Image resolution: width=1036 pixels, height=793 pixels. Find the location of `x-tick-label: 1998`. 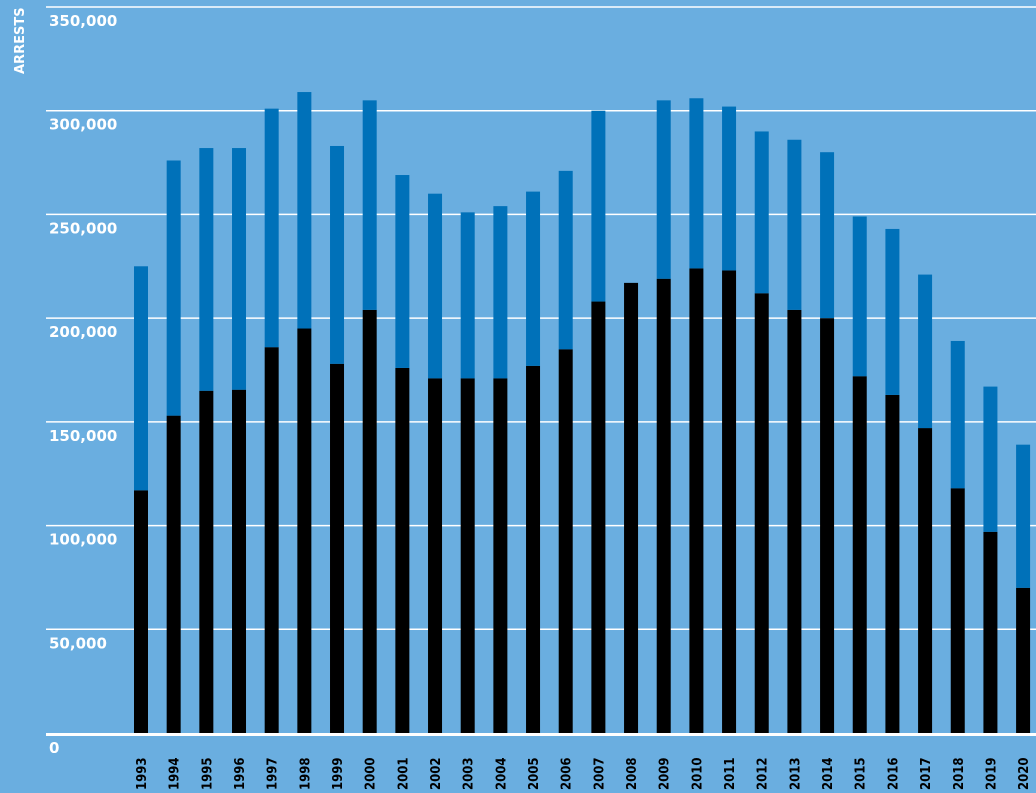

x-tick-label: 1998 is located at coordinates (305, 773).